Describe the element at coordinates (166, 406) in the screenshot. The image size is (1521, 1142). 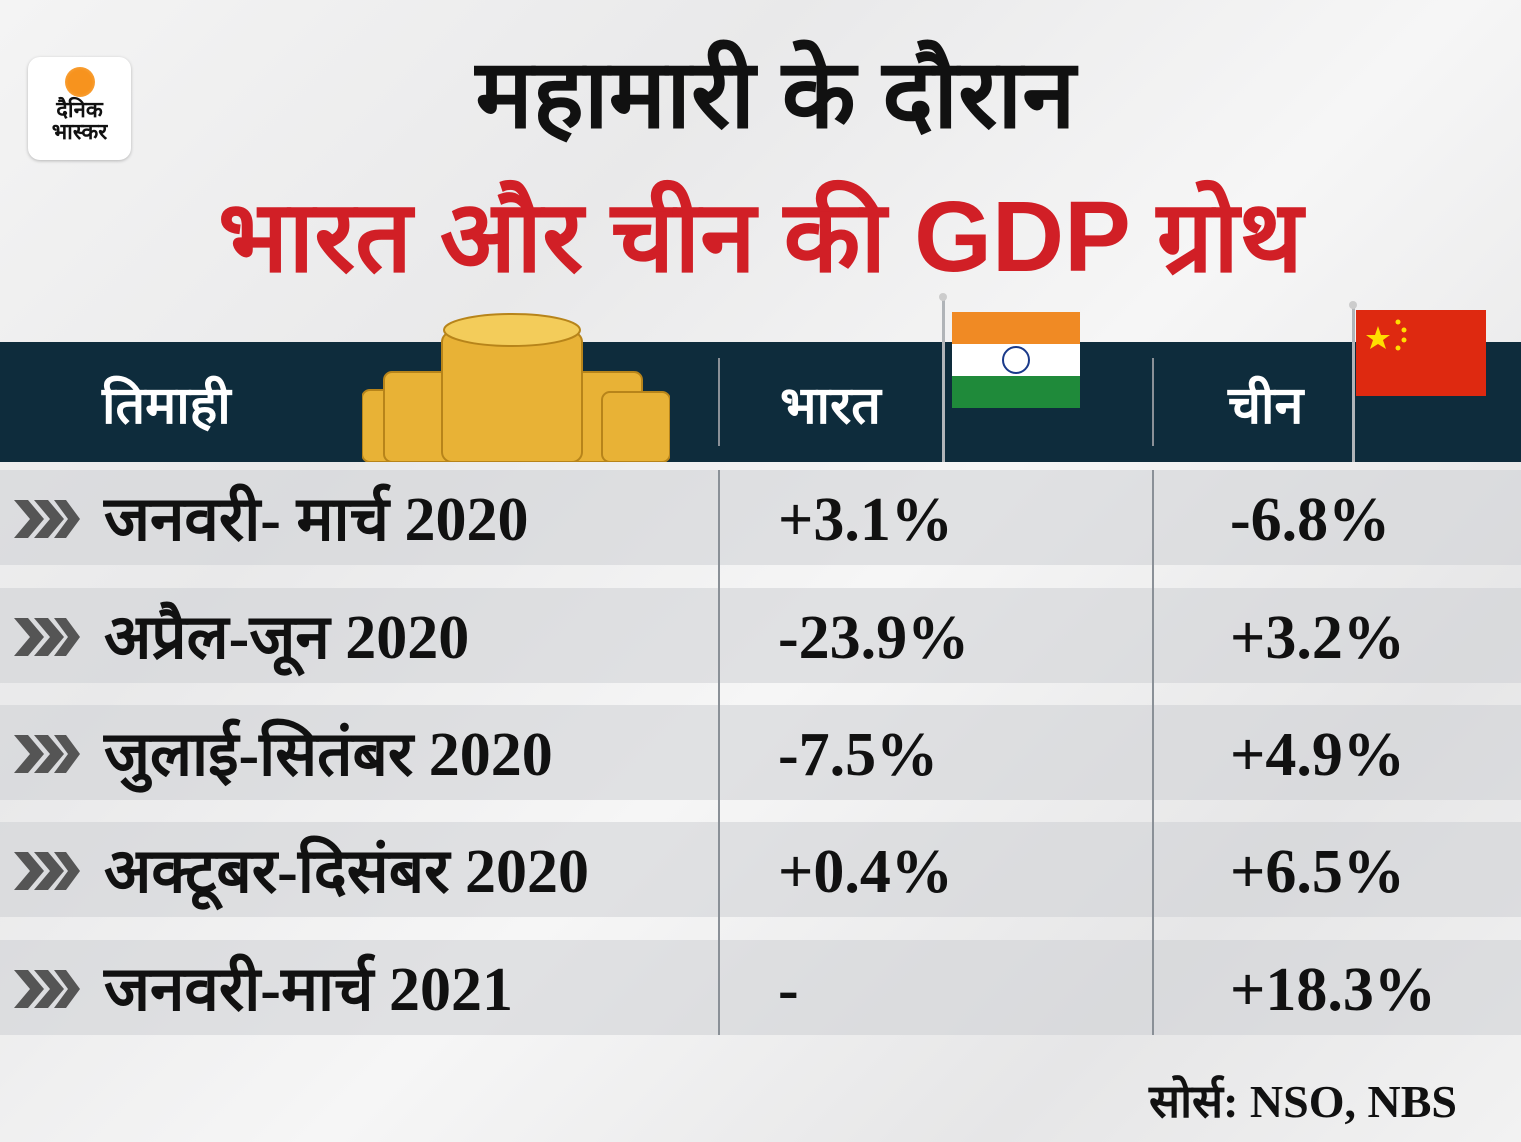
I see `header-quarter: तिमाही` at that location.